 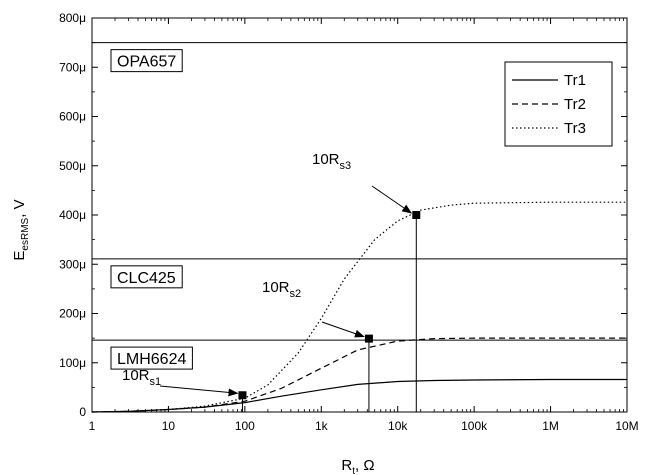 What do you see at coordinates (72, 215) in the screenshot?
I see `y-tick-label: 400μ` at bounding box center [72, 215].